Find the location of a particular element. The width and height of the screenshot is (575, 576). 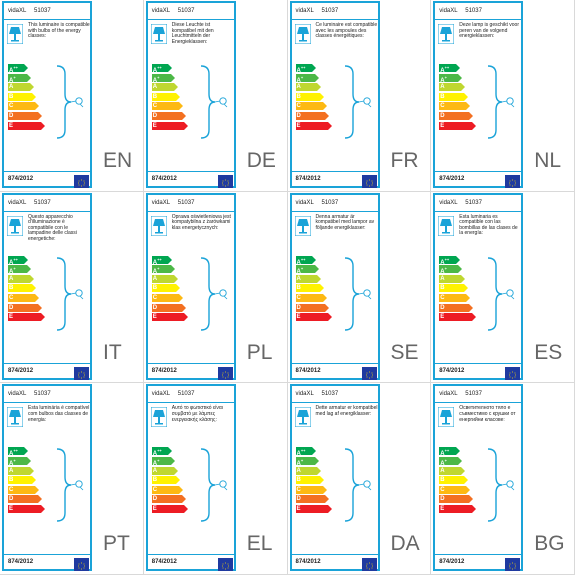

language-code: ES is located at coordinates (548, 352).